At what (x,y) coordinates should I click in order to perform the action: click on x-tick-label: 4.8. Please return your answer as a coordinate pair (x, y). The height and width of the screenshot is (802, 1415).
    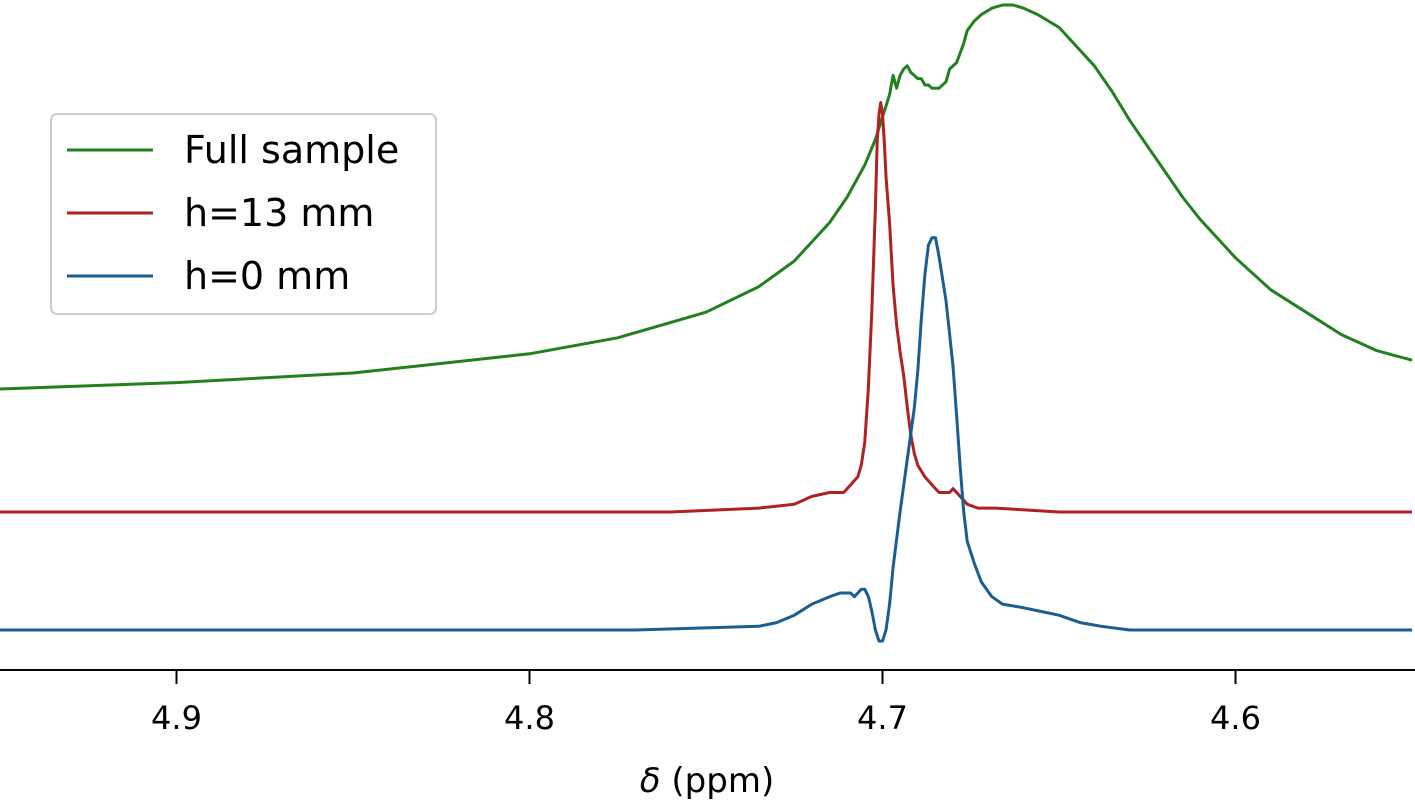
    Looking at the image, I should click on (529, 718).